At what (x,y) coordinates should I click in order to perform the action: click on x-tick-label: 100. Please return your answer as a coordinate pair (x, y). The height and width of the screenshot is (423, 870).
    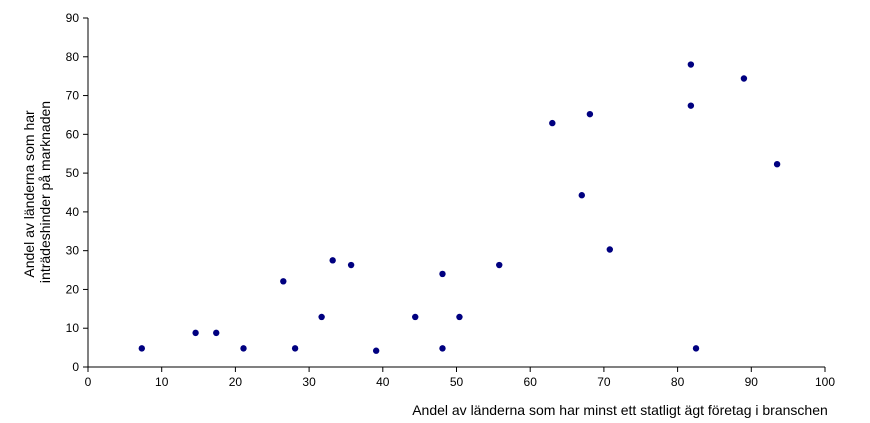
    Looking at the image, I should click on (825, 382).